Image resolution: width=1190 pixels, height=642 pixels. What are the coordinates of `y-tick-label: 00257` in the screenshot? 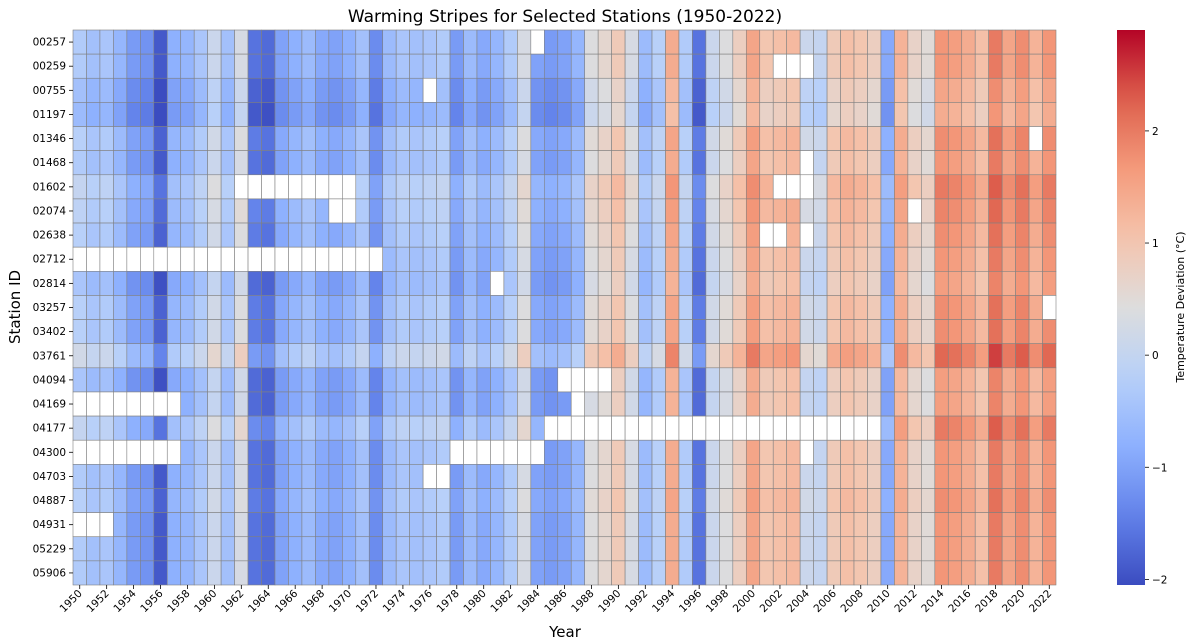 It's located at (49, 43).